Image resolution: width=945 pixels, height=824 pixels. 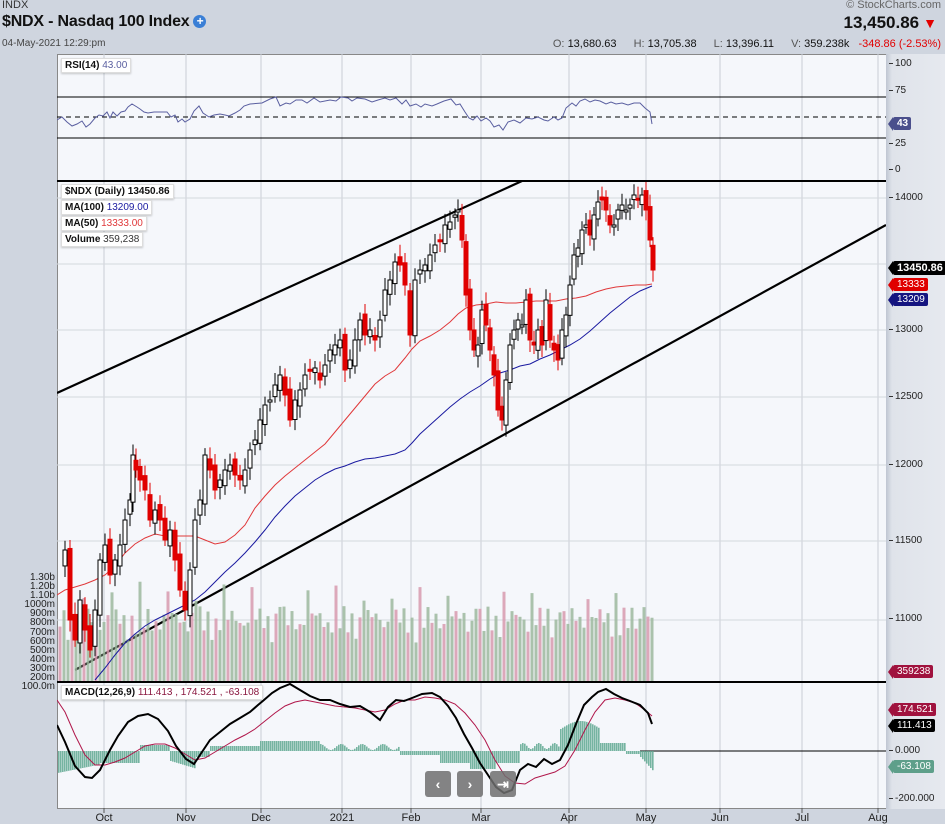 I want to click on macd-tick: 0.000, so click(x=904, y=750).